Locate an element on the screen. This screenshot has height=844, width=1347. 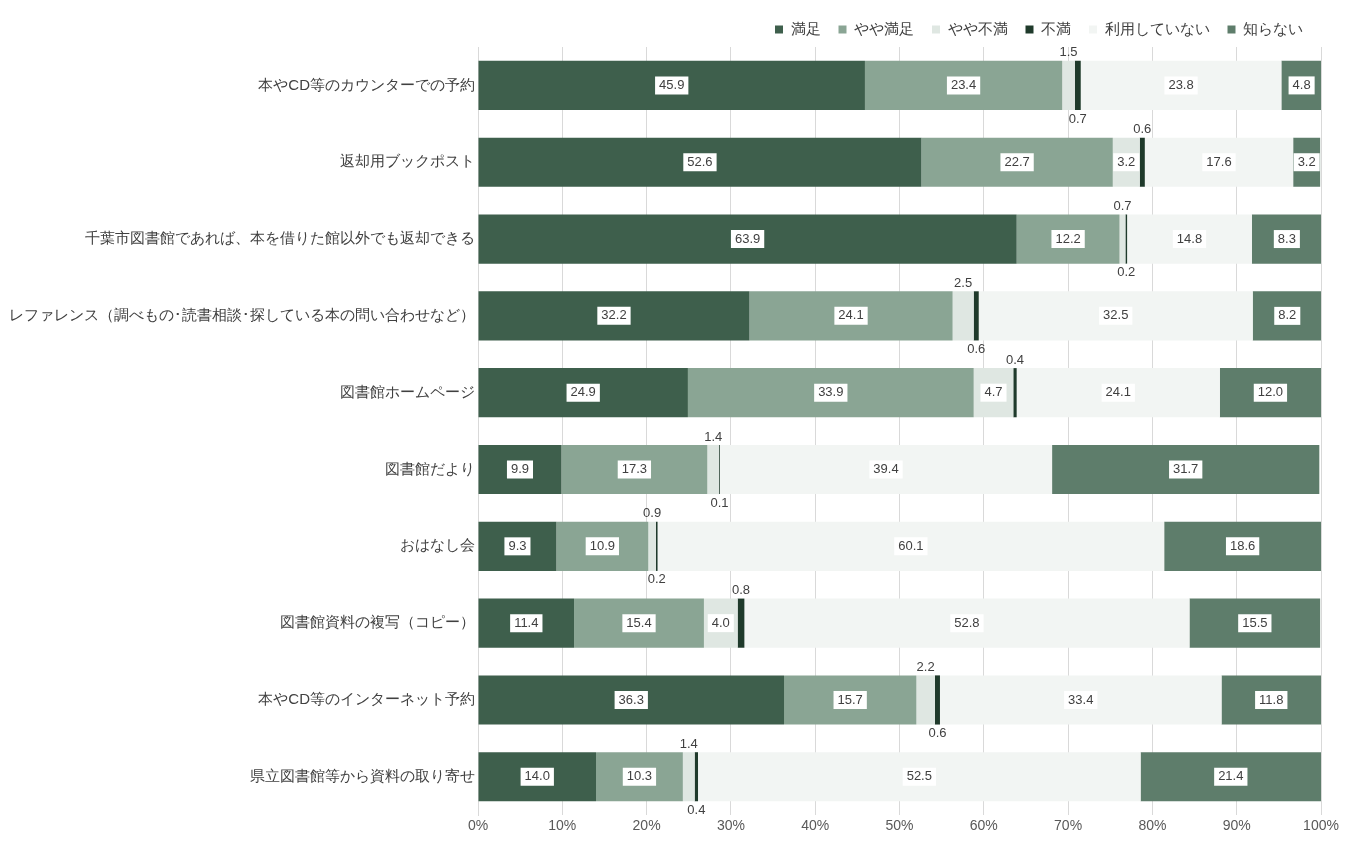
data-label: 10.3 is located at coordinates (639, 776).